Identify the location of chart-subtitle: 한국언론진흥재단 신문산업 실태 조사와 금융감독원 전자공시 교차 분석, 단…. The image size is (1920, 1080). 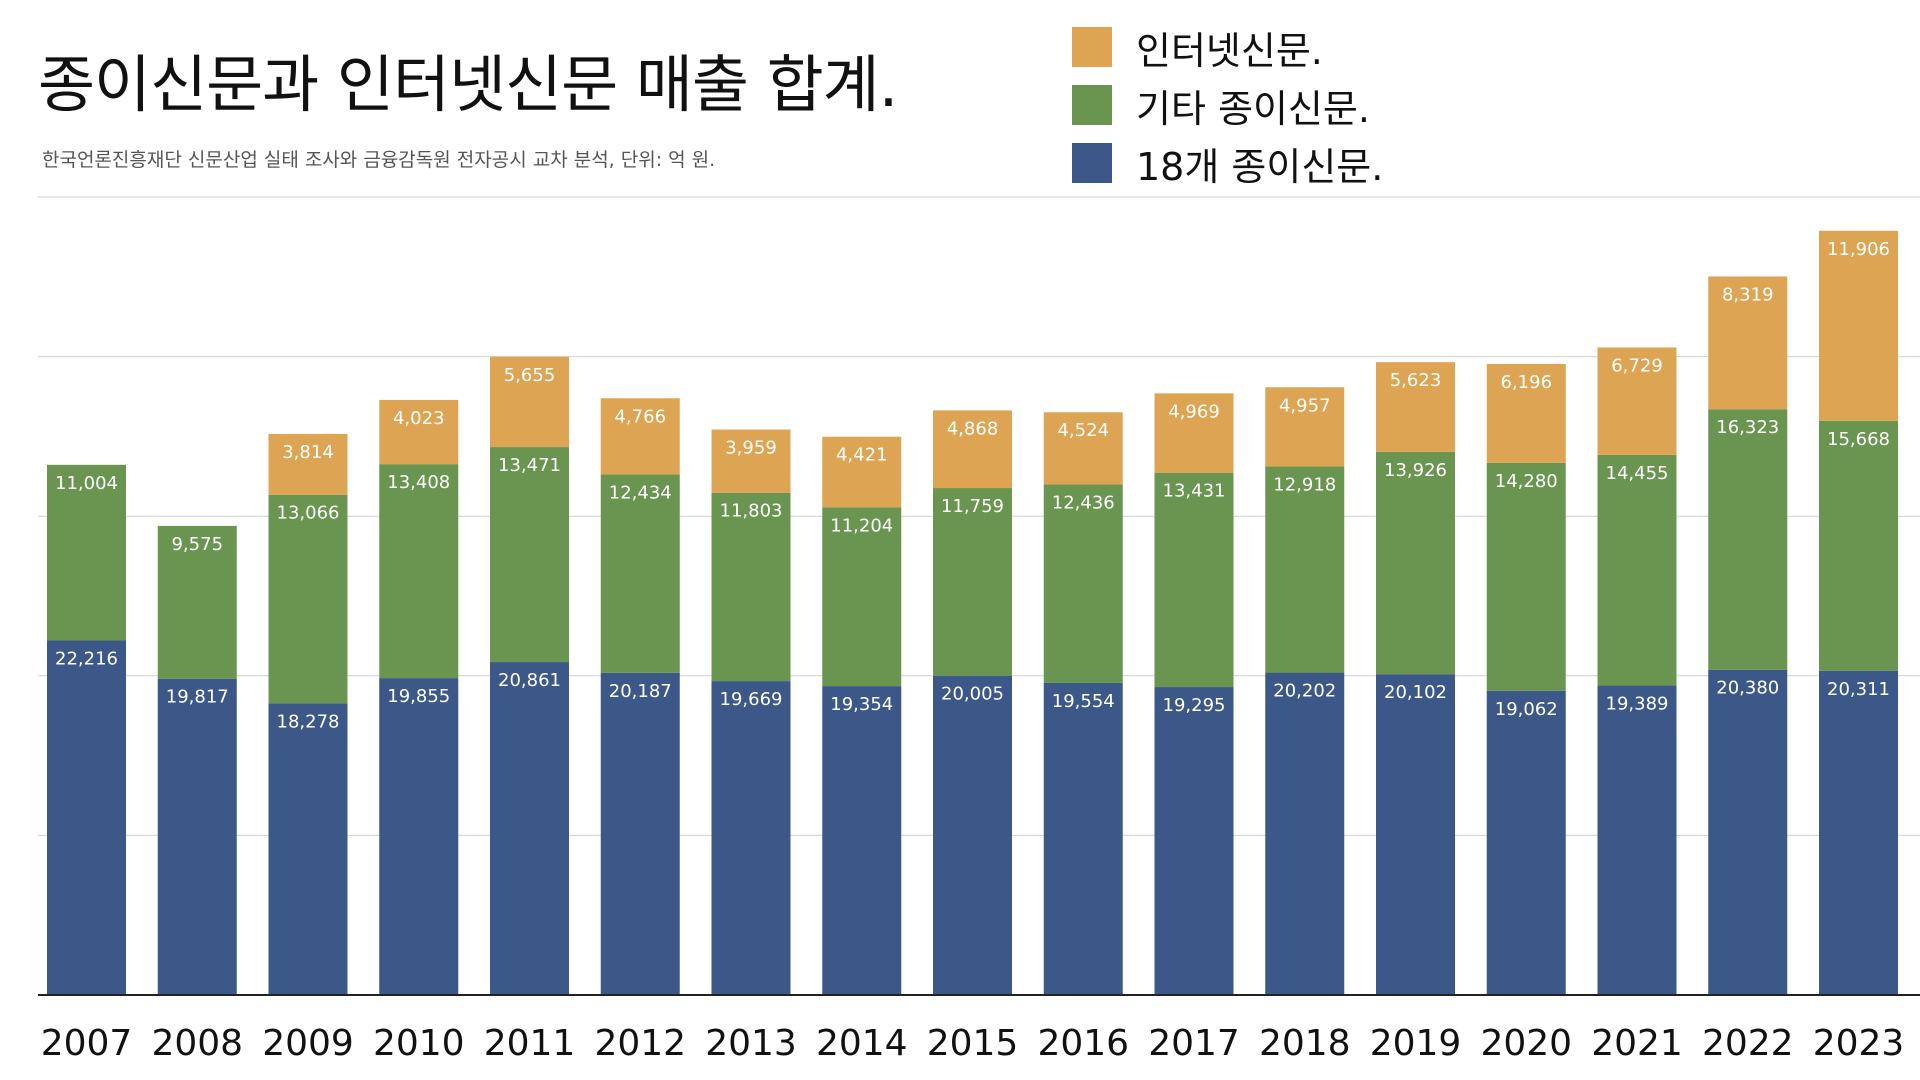
(379, 160).